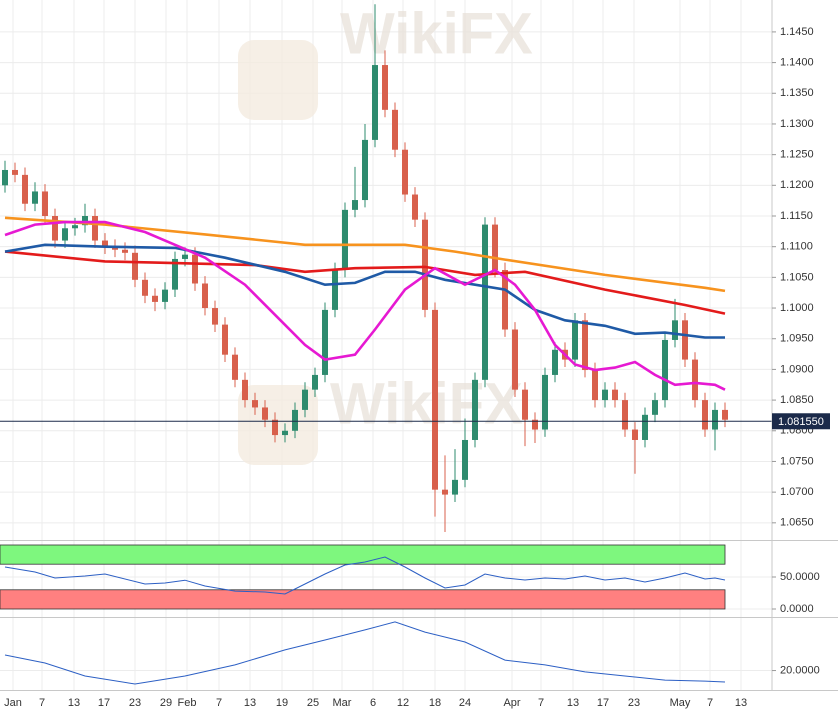 The height and width of the screenshot is (723, 838). I want to click on x-tick-label: 6, so click(373, 703).